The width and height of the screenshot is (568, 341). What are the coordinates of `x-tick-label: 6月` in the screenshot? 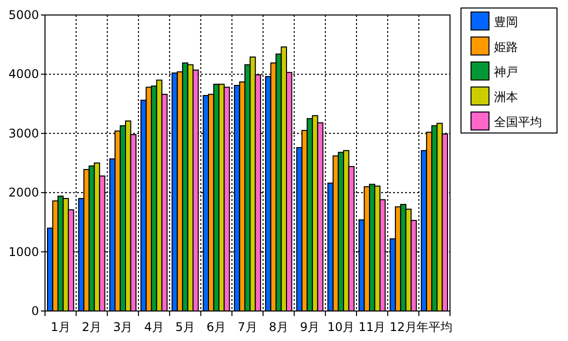 It's located at (216, 327).